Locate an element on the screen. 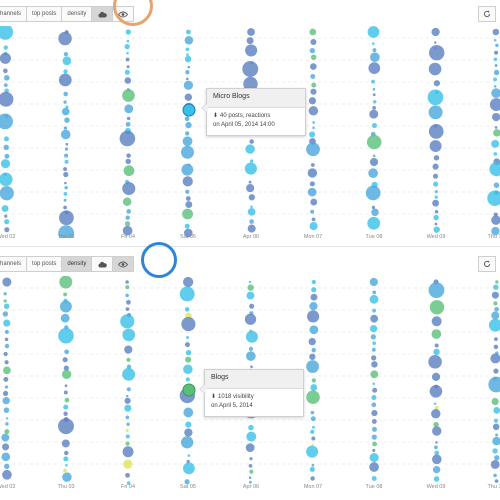 Image resolution: width=500 pixels, height=500 pixels. tooltip-title: Micro Blogs is located at coordinates (256, 98).